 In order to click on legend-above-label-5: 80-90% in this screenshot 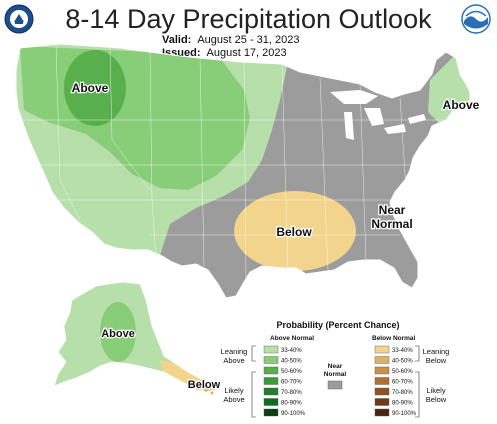, I will do `click(291, 404)`.